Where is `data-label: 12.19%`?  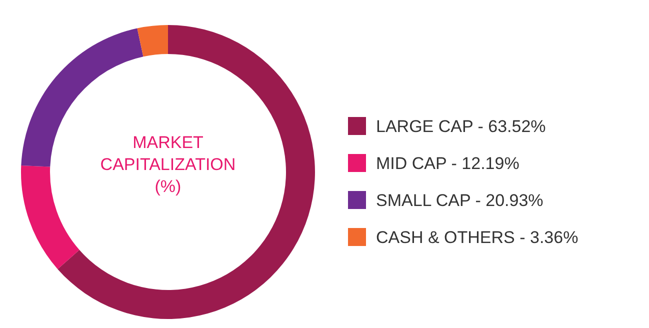
data-label: 12.19% is located at coordinates (491, 163).